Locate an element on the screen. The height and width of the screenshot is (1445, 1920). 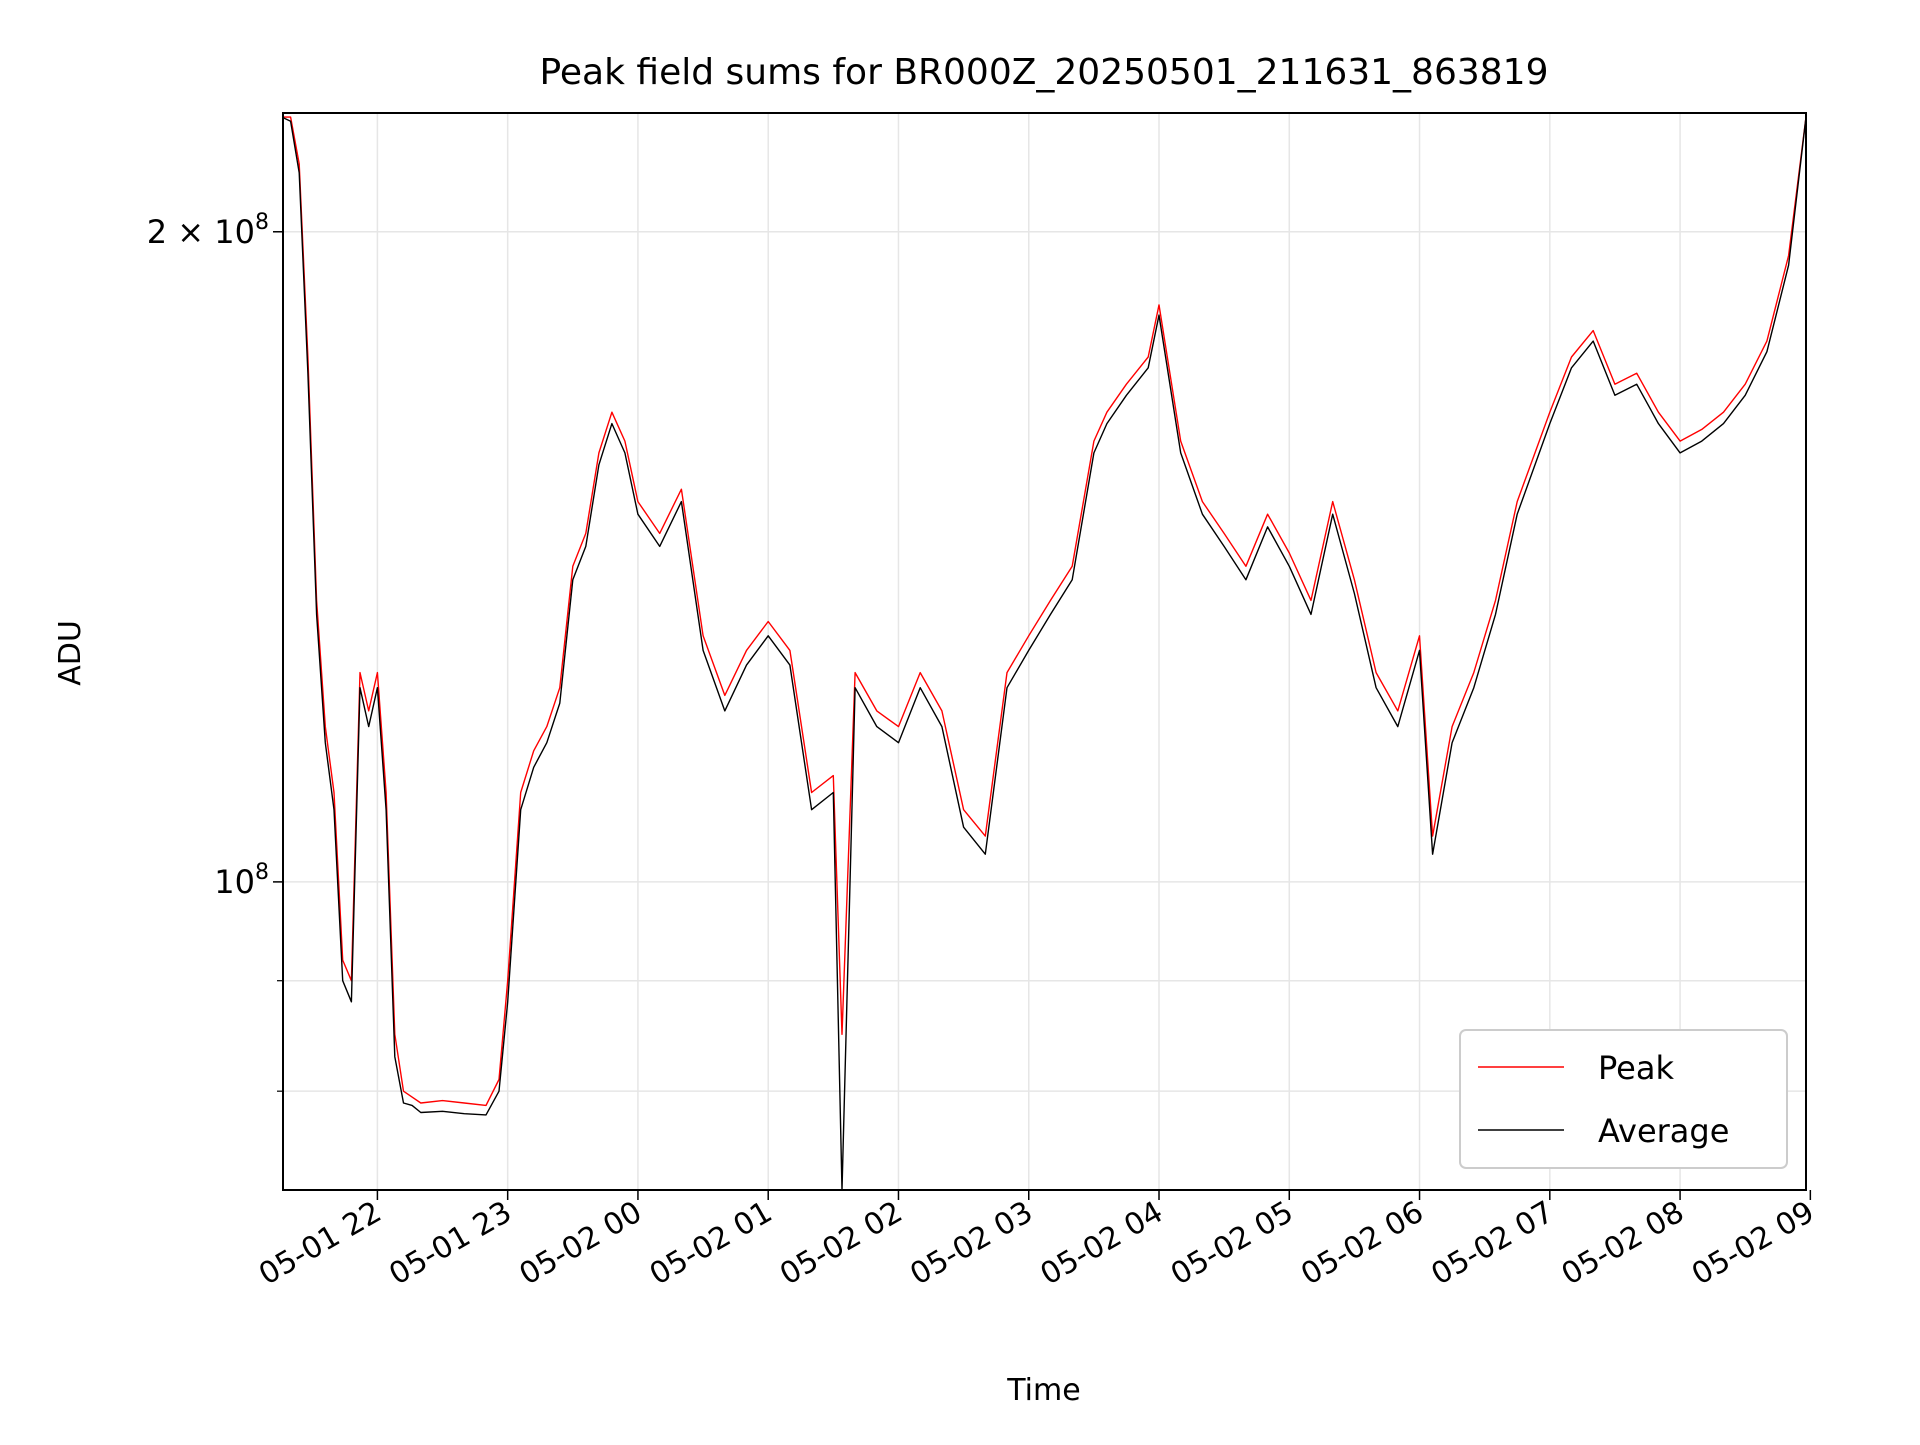
y-axis-label: ADU is located at coordinates (70, 653).